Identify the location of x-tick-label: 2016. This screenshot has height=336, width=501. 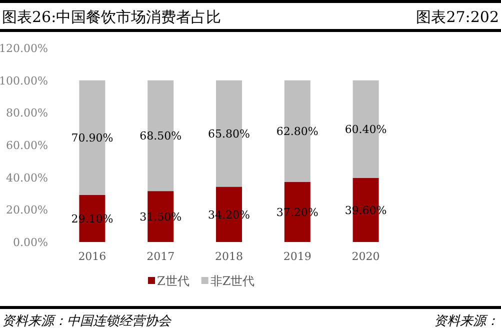
(92, 256).